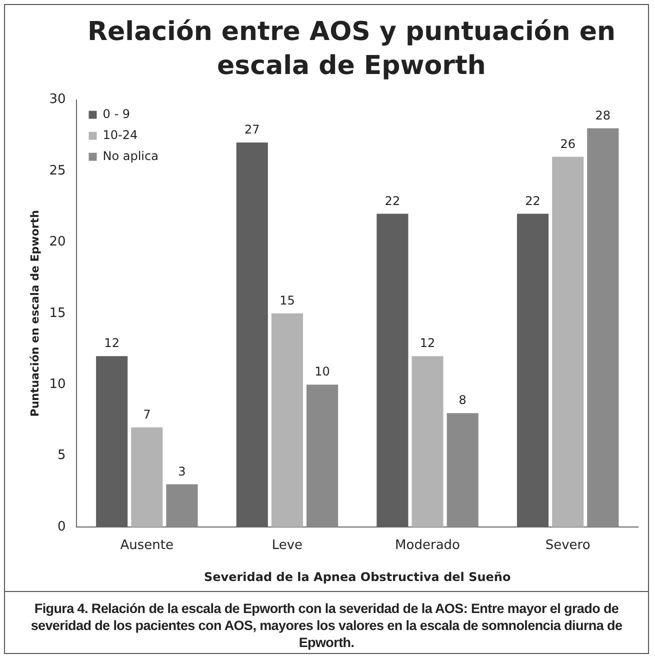  Describe the element at coordinates (116, 113) in the screenshot. I see `legend-label: 0 - 9` at that location.